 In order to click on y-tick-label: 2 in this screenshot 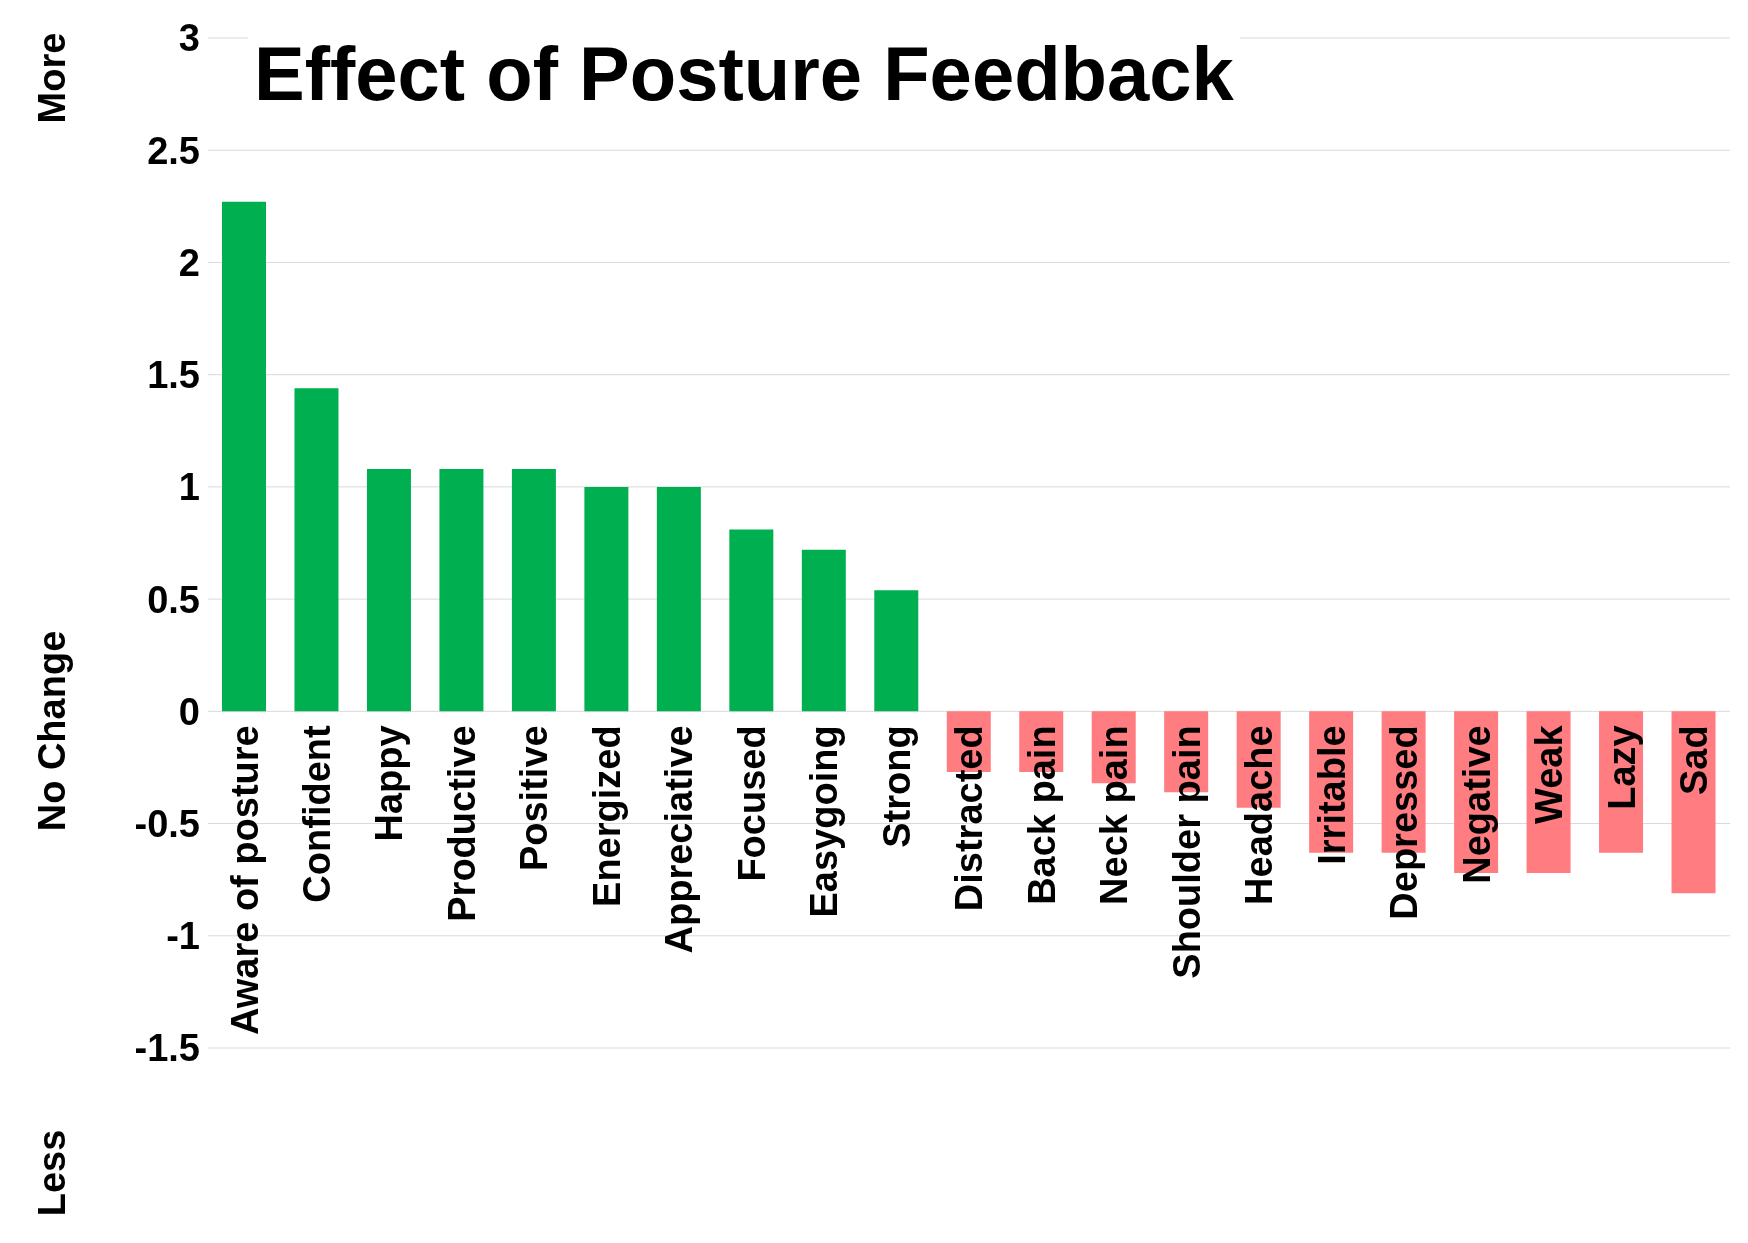, I will do `click(189, 262)`.